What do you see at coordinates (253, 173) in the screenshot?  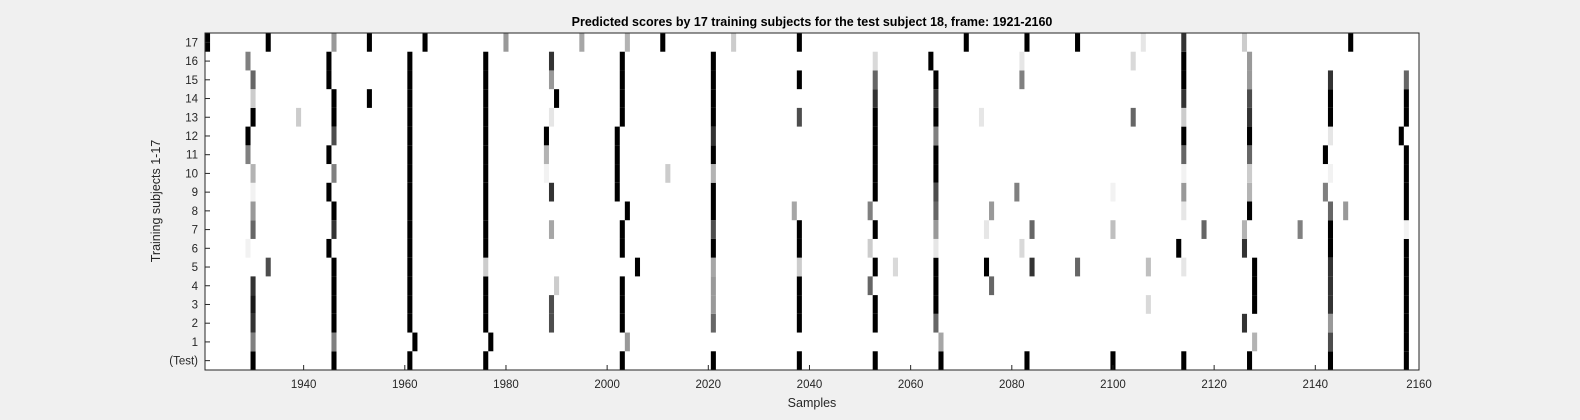 I see `cell-row-10-x-1930` at bounding box center [253, 173].